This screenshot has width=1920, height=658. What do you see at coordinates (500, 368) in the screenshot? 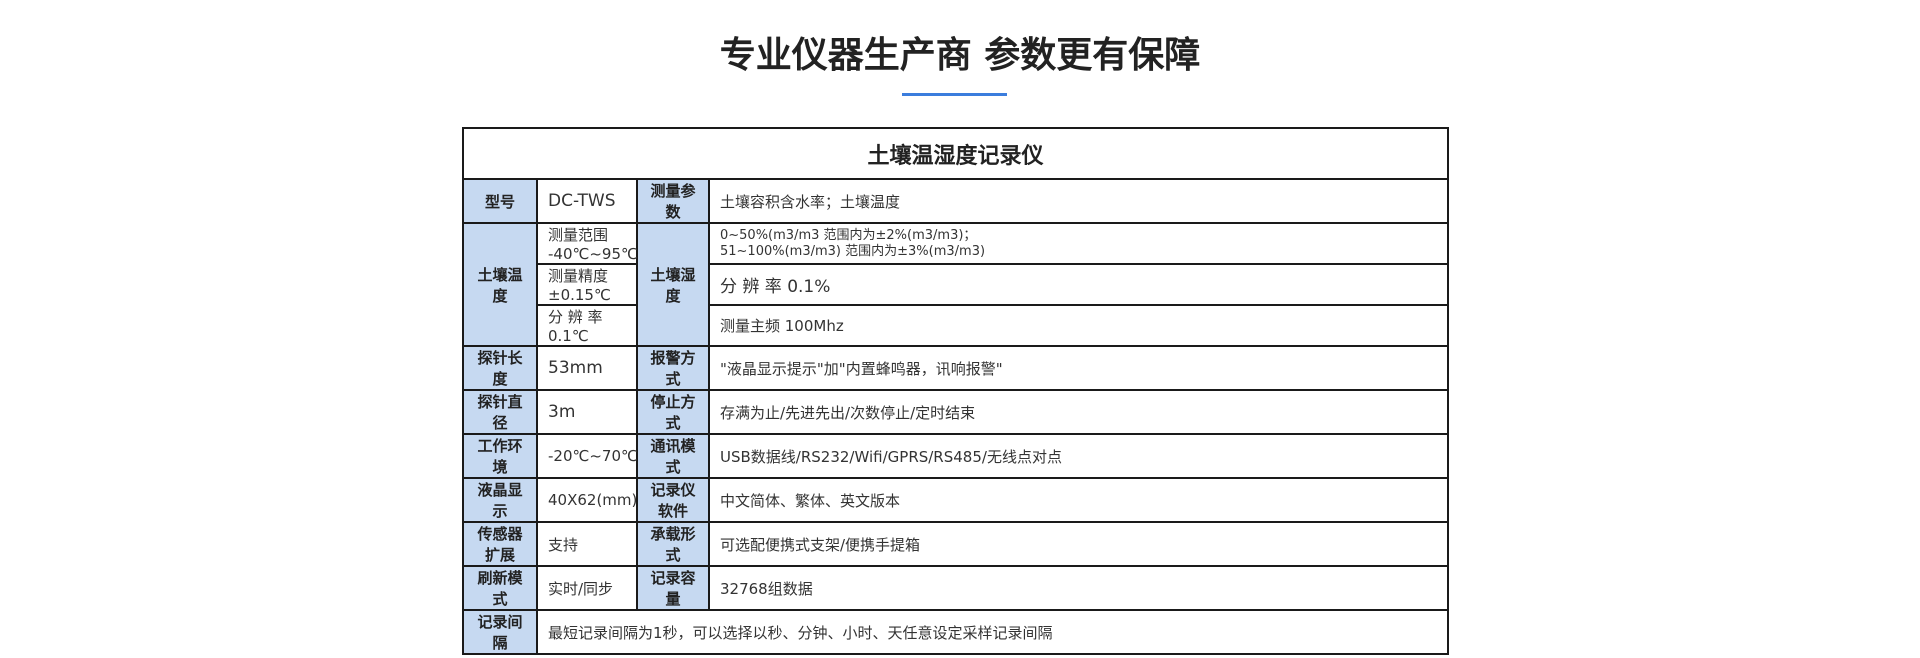
I see `row-label: 探针长度` at bounding box center [500, 368].